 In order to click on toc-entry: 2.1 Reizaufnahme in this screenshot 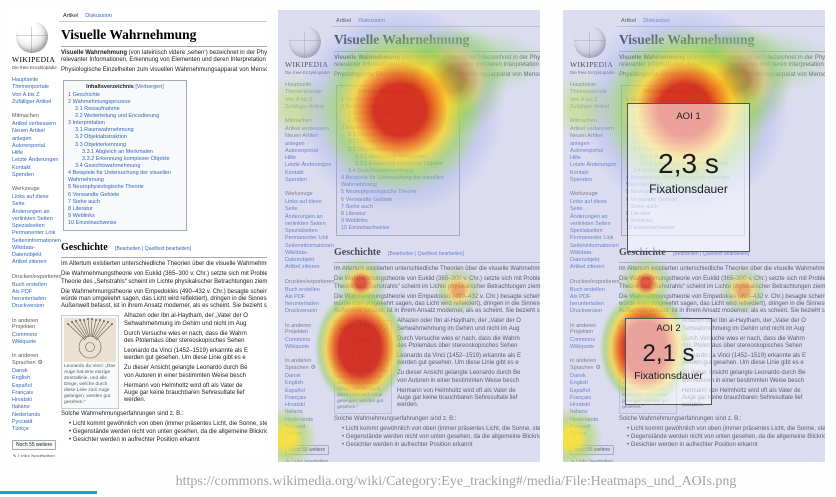, I will do `click(370, 113)`.